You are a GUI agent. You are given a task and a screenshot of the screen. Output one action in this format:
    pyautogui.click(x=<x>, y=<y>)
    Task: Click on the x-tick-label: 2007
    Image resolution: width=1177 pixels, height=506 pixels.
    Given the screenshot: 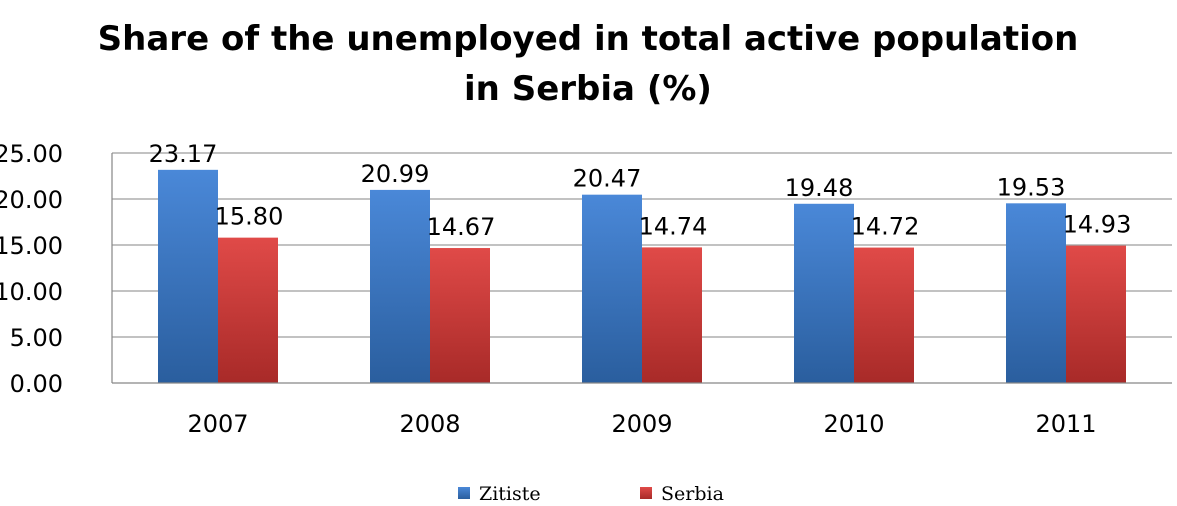 What is the action you would take?
    pyautogui.click(x=217, y=424)
    